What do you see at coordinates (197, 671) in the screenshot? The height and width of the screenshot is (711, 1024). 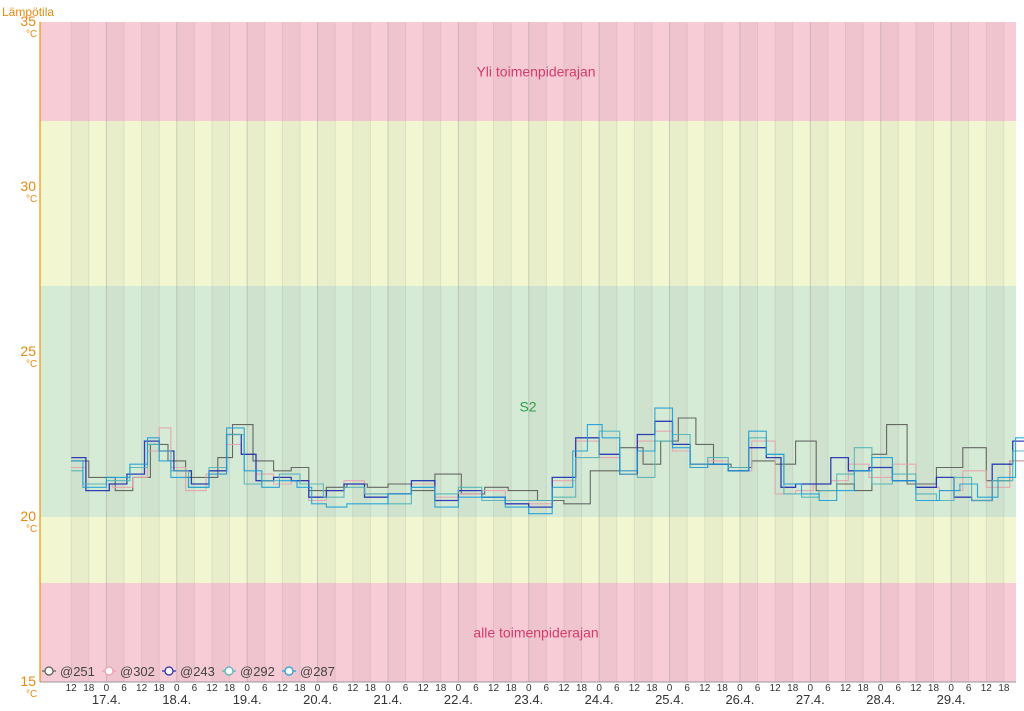 I see `legend-label-243: @243` at bounding box center [197, 671].